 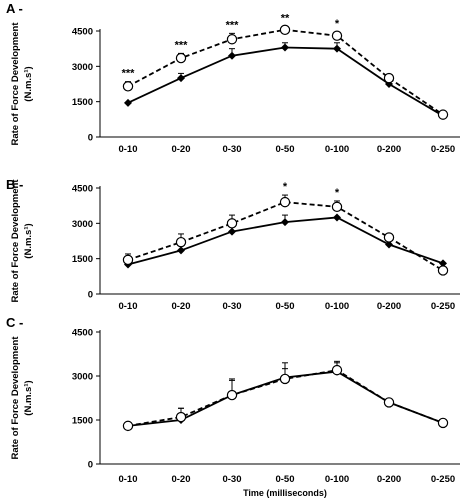 What do you see at coordinates (14, 322) in the screenshot?
I see `panel-label: C -` at bounding box center [14, 322].